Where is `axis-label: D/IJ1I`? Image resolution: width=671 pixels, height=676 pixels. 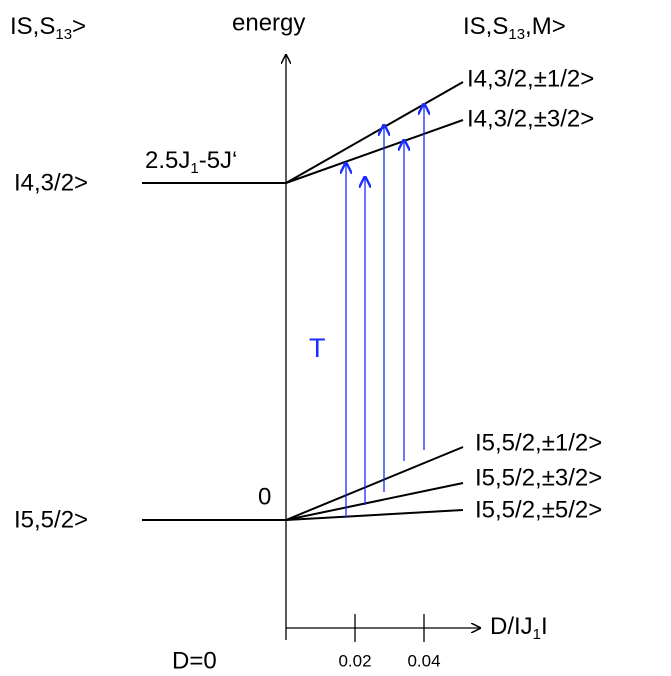 axis-label: D/IJ1I is located at coordinates (519, 628).